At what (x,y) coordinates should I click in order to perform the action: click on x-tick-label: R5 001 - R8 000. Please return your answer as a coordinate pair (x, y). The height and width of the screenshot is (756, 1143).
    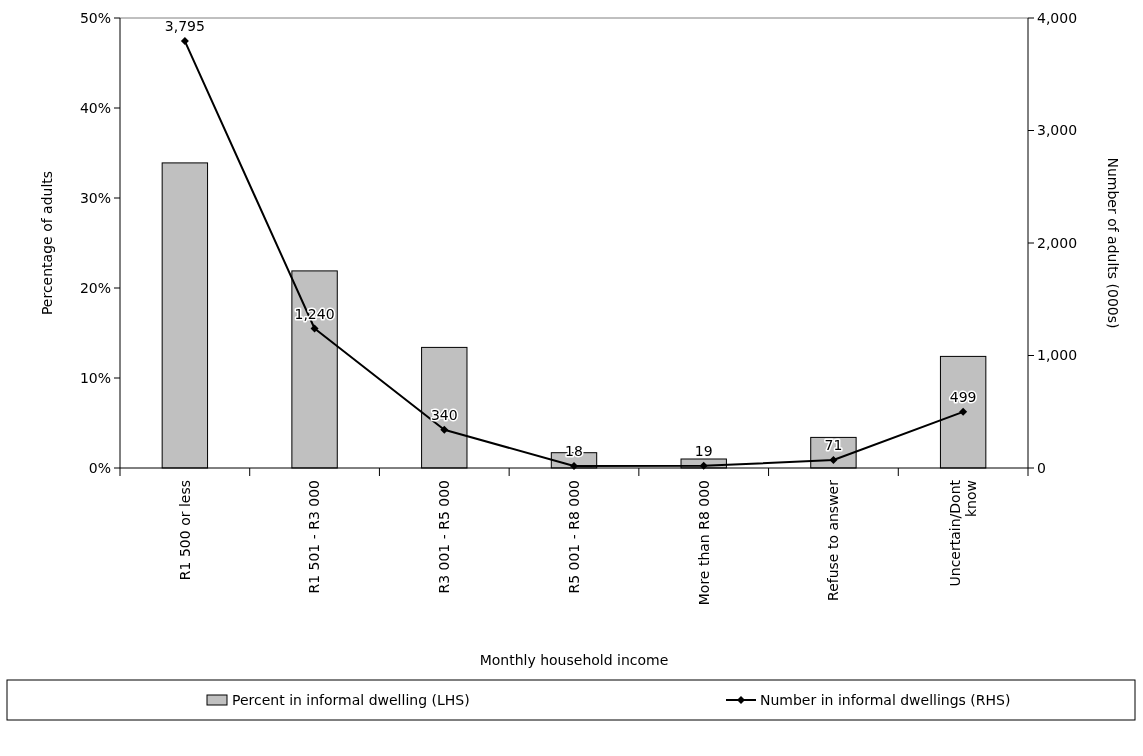
    Looking at the image, I should click on (573, 537).